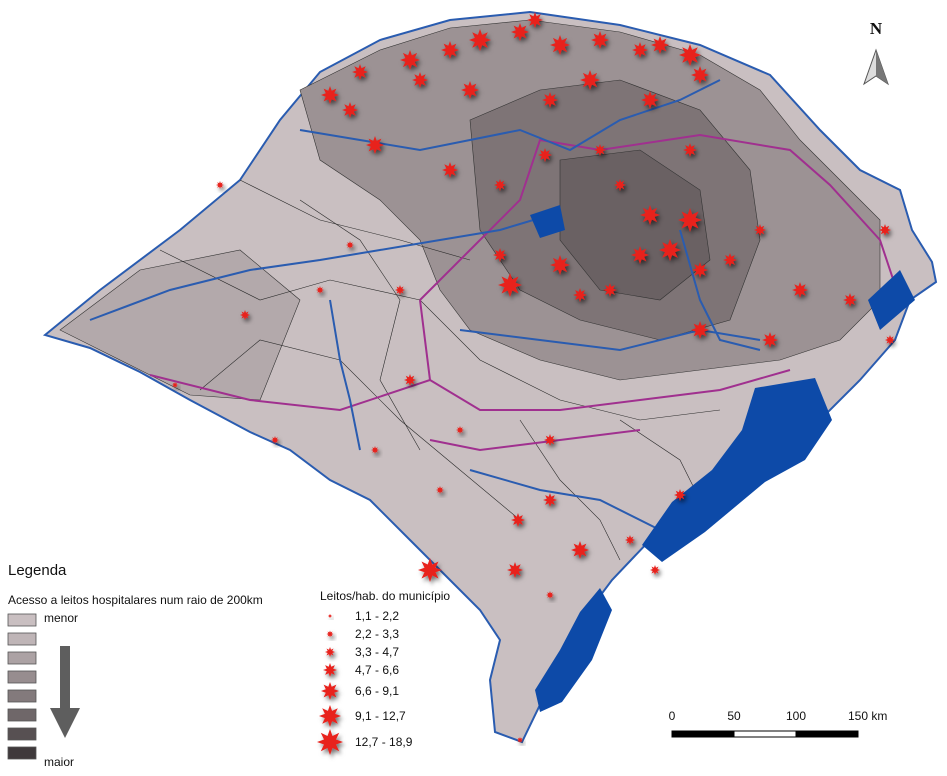 The width and height of the screenshot is (947, 776). Describe the element at coordinates (882, 67) in the screenshot. I see `north-arrow-half` at that location.